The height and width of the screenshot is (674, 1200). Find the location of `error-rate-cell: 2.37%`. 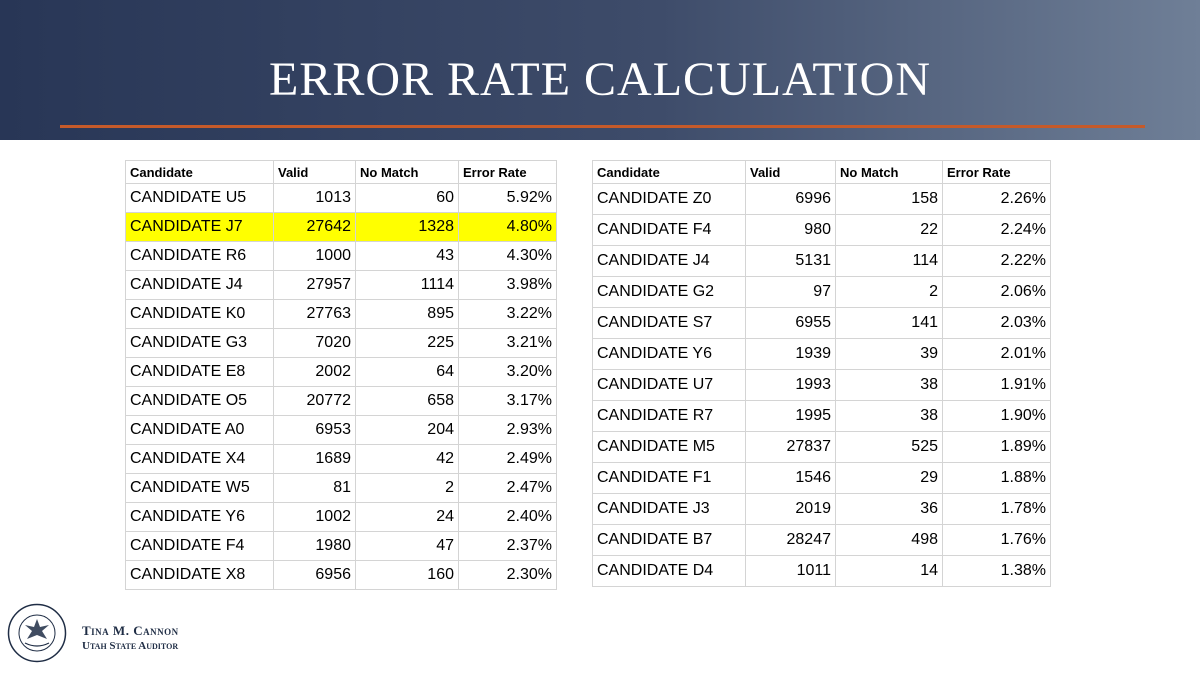

error-rate-cell: 2.37% is located at coordinates (507, 546).